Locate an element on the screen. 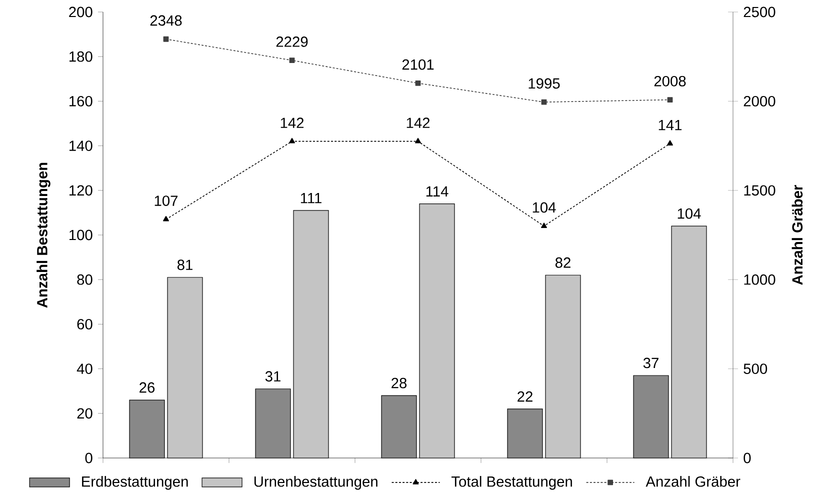 Image resolution: width=816 pixels, height=495 pixels. data-label: 107 is located at coordinates (166, 201).